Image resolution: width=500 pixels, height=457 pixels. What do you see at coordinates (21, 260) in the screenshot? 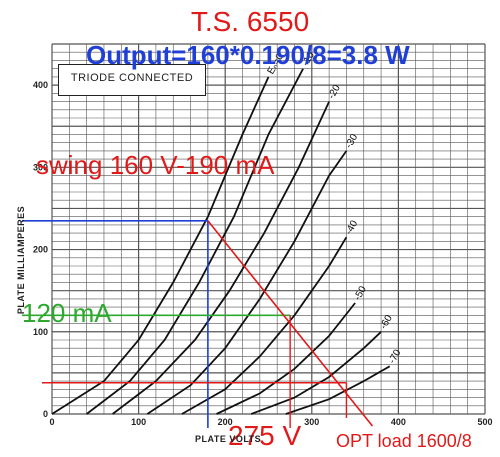
I see `y-axis-label: PLATE MILLIAMPERES` at bounding box center [21, 260].